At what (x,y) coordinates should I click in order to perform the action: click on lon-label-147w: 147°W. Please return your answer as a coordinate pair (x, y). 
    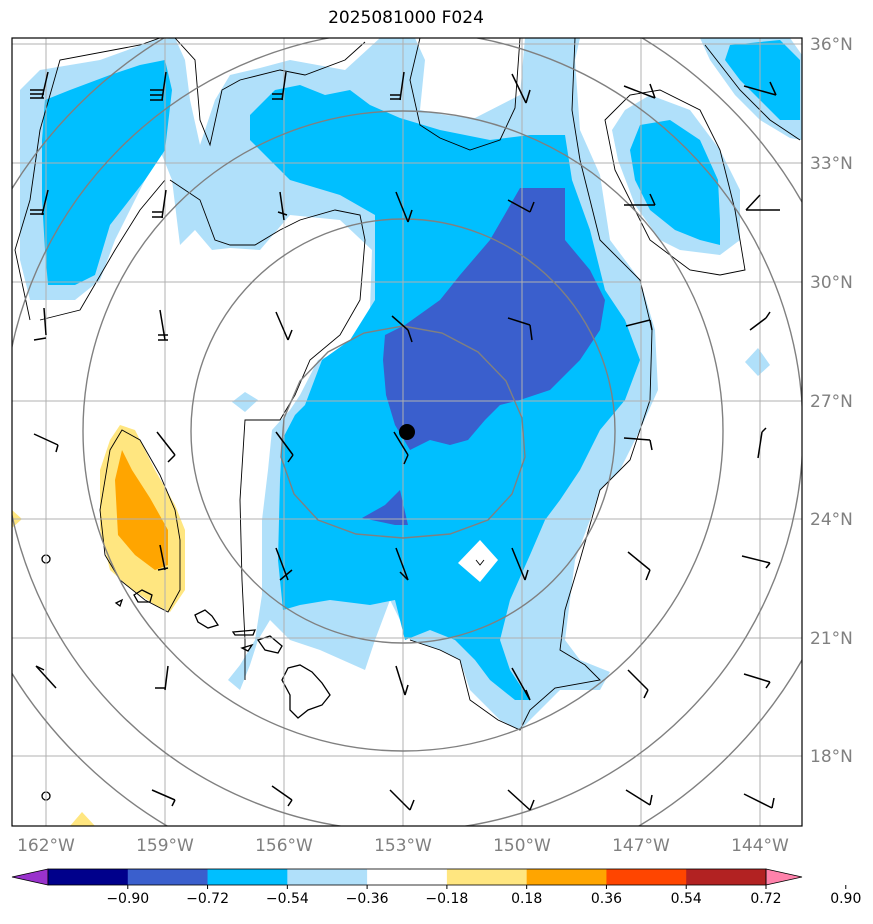
    Looking at the image, I should click on (641, 846).